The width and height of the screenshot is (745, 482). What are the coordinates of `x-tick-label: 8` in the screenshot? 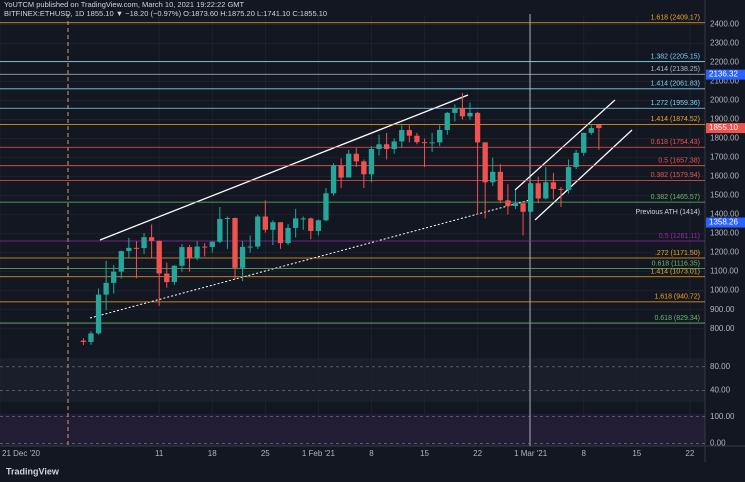 It's located at (371, 453).